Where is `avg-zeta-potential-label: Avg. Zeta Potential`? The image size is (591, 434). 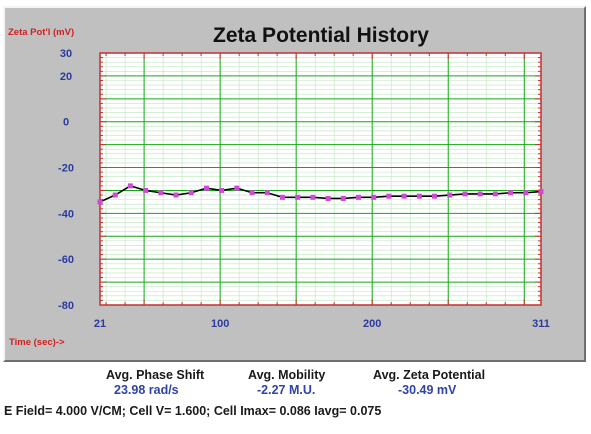 avg-zeta-potential-label: Avg. Zeta Potential is located at coordinates (429, 375).